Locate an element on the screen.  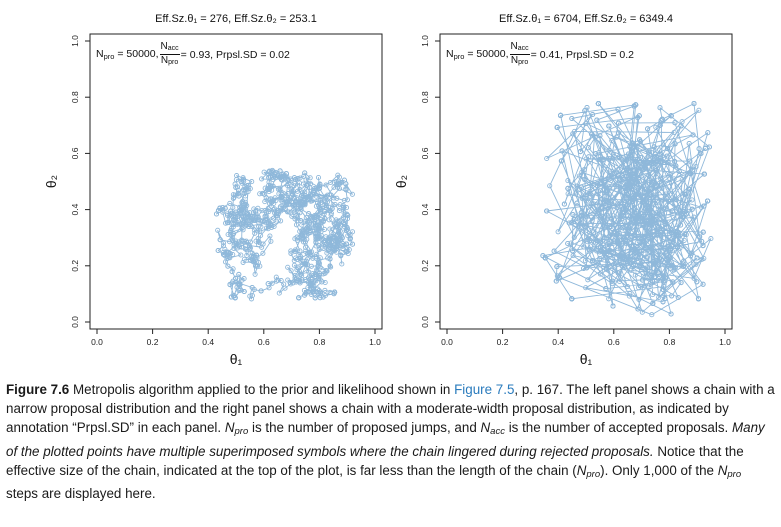
x-tick-label: 0.6 is located at coordinates (614, 342).